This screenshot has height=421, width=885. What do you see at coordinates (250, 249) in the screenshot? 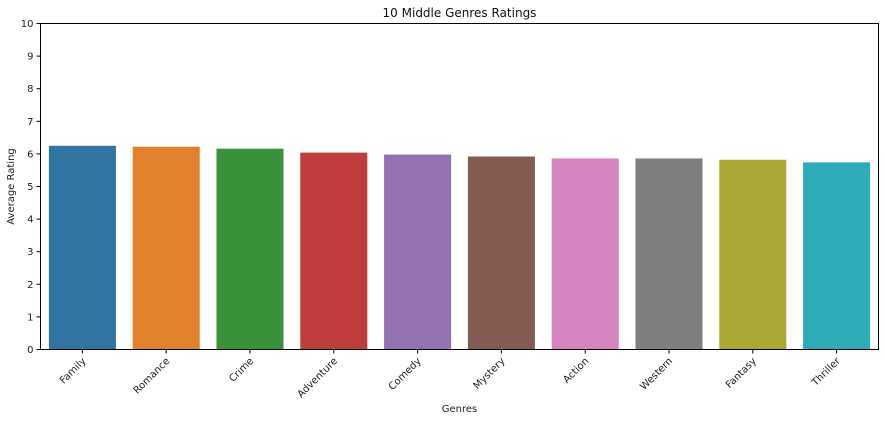
I see `bar-crime` at bounding box center [250, 249].